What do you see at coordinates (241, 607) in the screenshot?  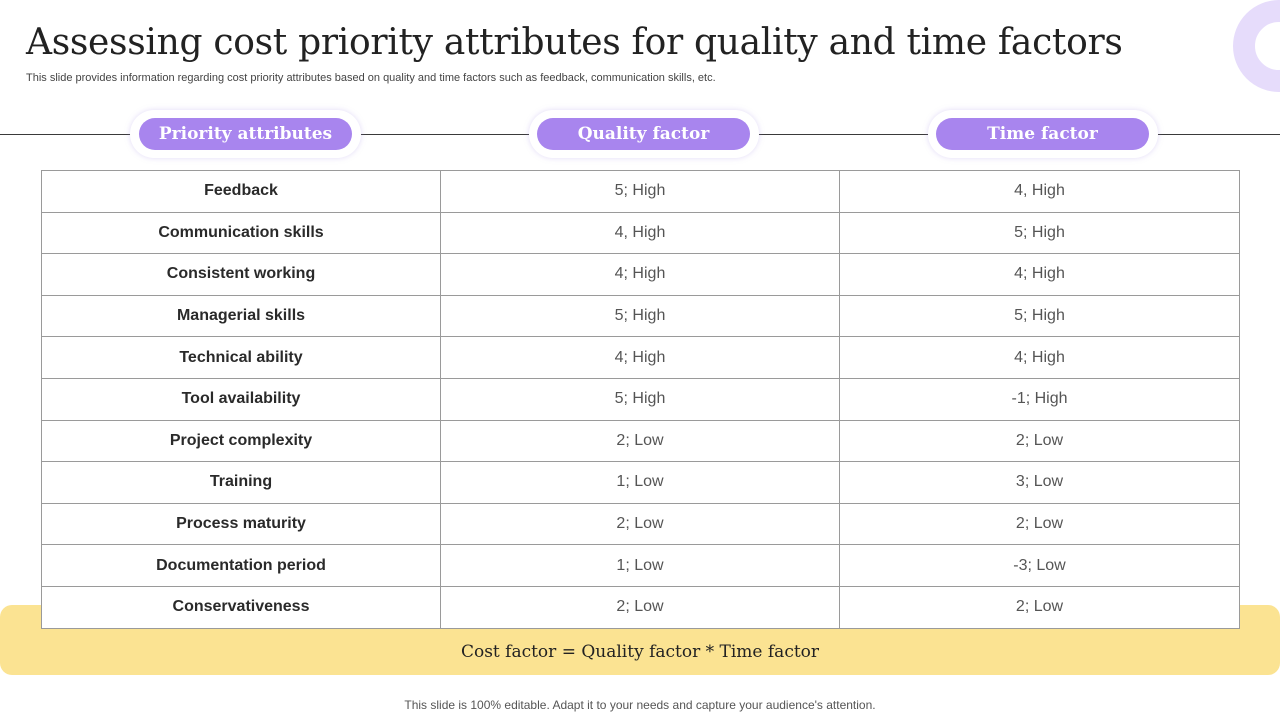 I see `attribute-cell: Conservativeness` at bounding box center [241, 607].